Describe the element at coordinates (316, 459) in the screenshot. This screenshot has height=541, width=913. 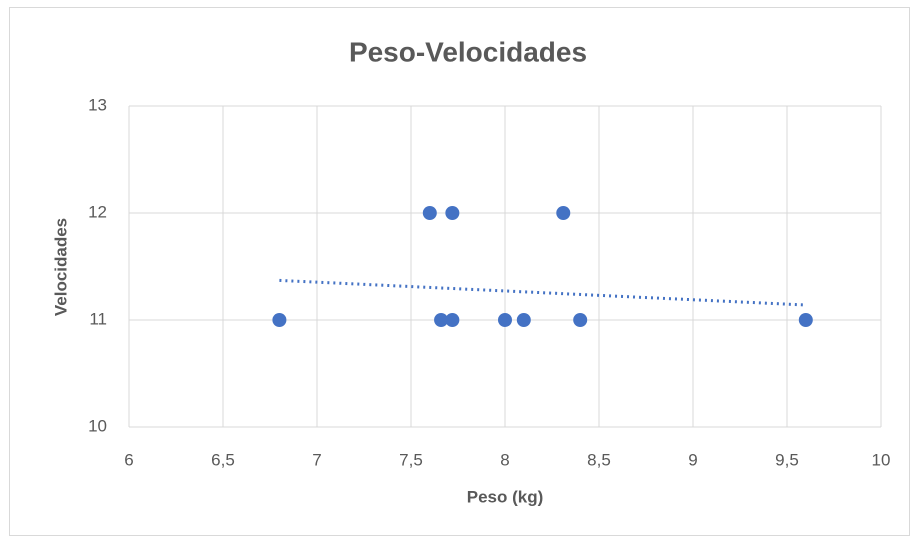
I see `x-tick-label: 7` at that location.